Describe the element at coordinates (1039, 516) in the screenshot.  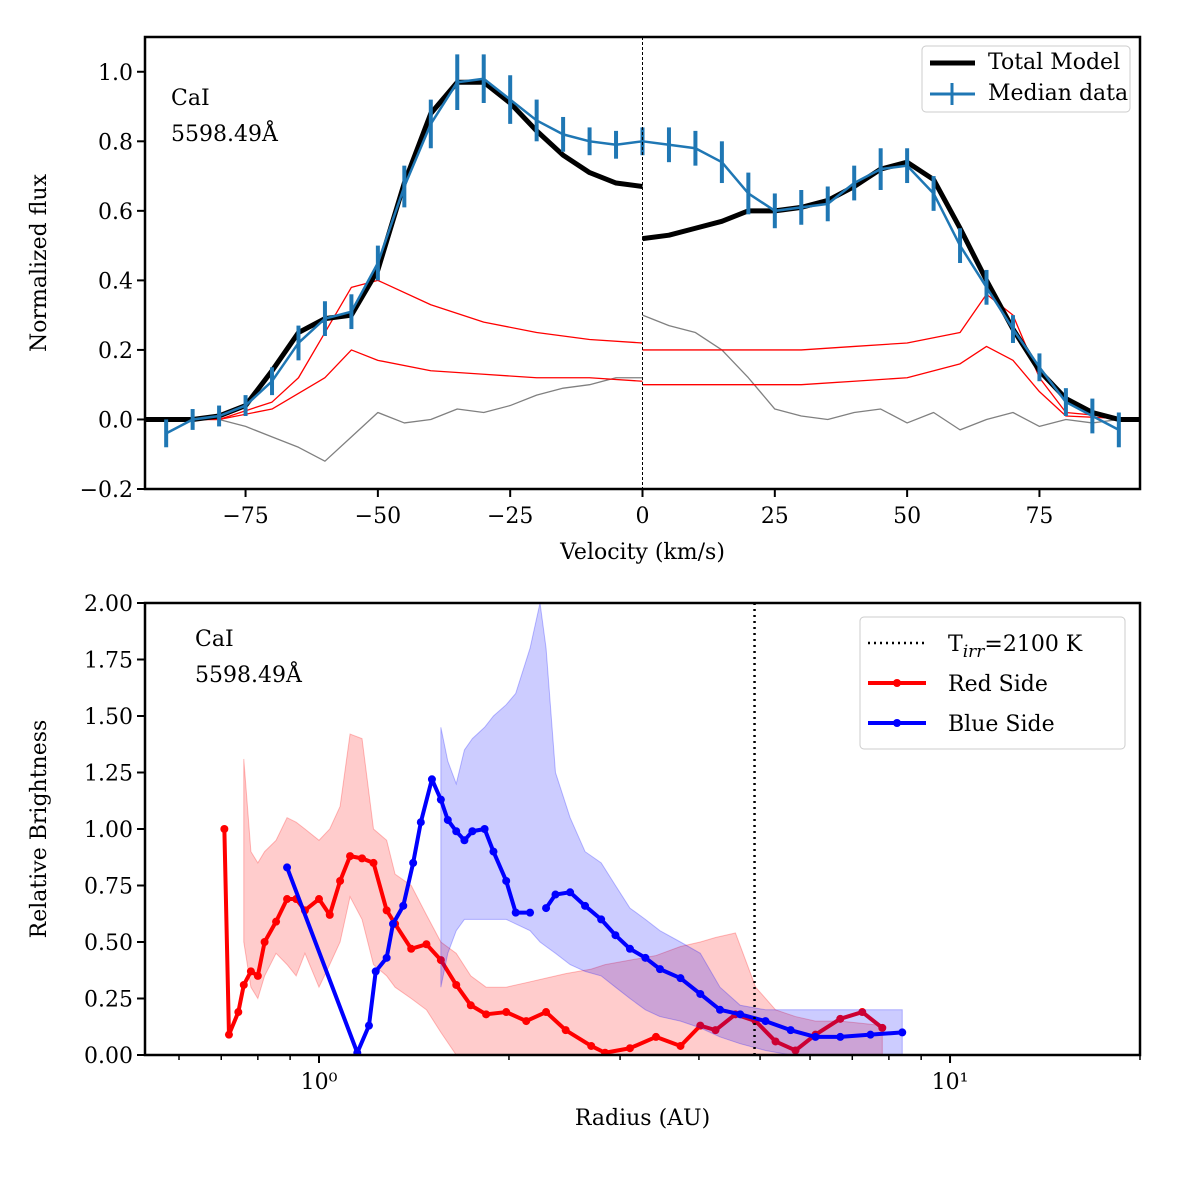
I see `x-tick-label: 75` at that location.